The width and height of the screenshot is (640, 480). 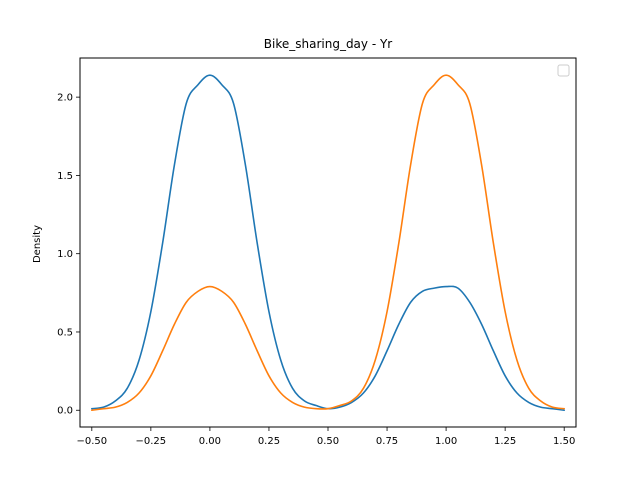 I want to click on y-tick-label: 0.0, so click(x=65, y=411).